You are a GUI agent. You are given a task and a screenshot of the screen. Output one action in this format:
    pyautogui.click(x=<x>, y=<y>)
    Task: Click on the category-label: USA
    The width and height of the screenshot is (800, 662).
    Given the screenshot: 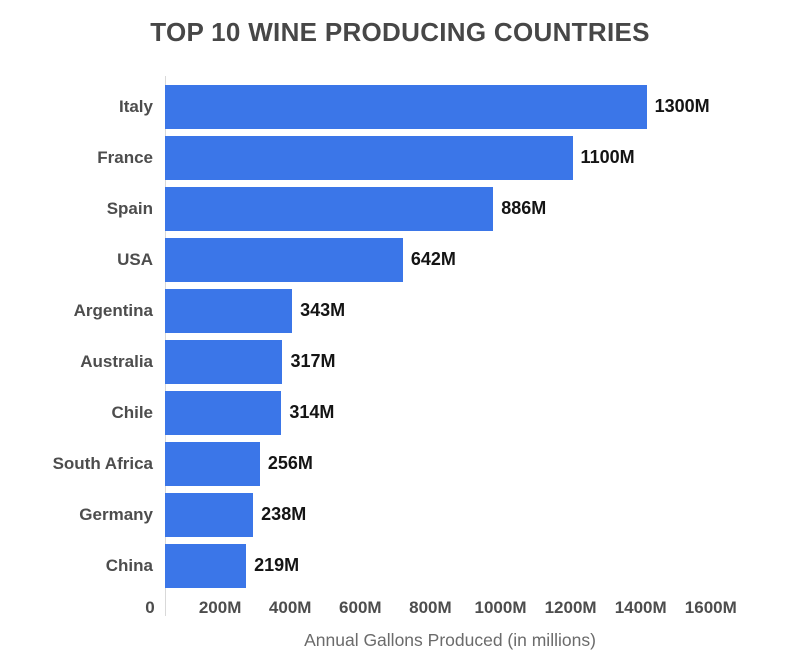 What is the action you would take?
    pyautogui.click(x=135, y=259)
    